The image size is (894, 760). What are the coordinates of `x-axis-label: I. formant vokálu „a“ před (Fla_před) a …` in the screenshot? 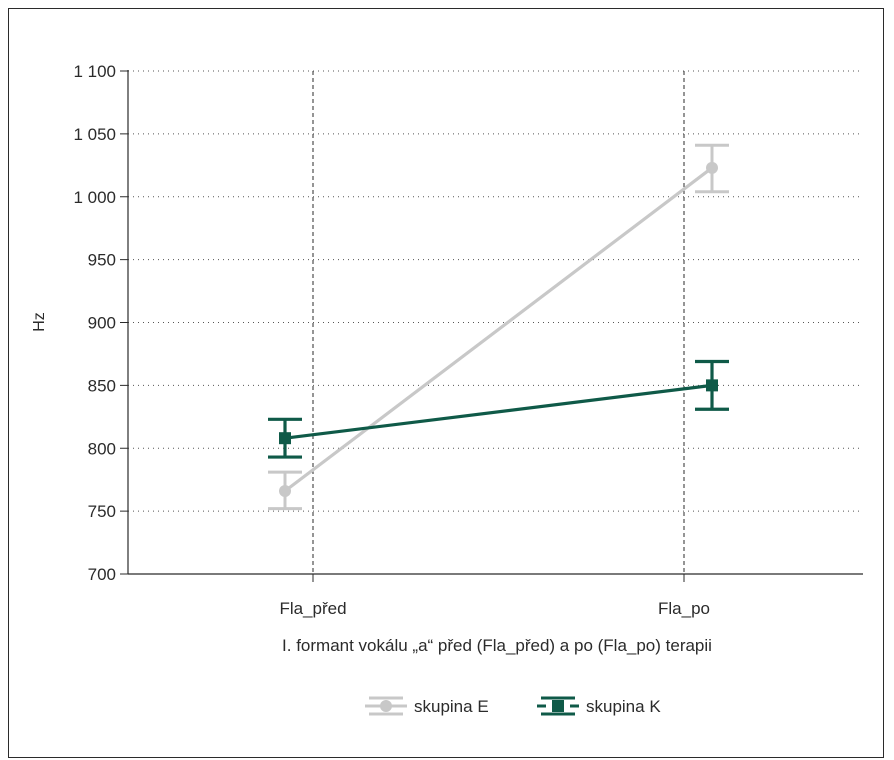 It's located at (497, 645).